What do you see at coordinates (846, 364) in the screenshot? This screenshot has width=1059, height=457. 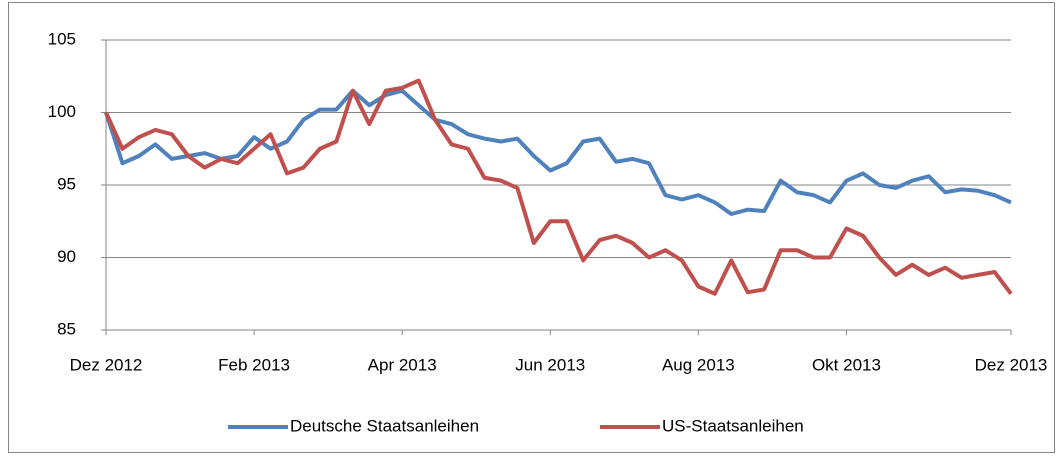 I see `x-tick-label: Okt 2013` at bounding box center [846, 364].